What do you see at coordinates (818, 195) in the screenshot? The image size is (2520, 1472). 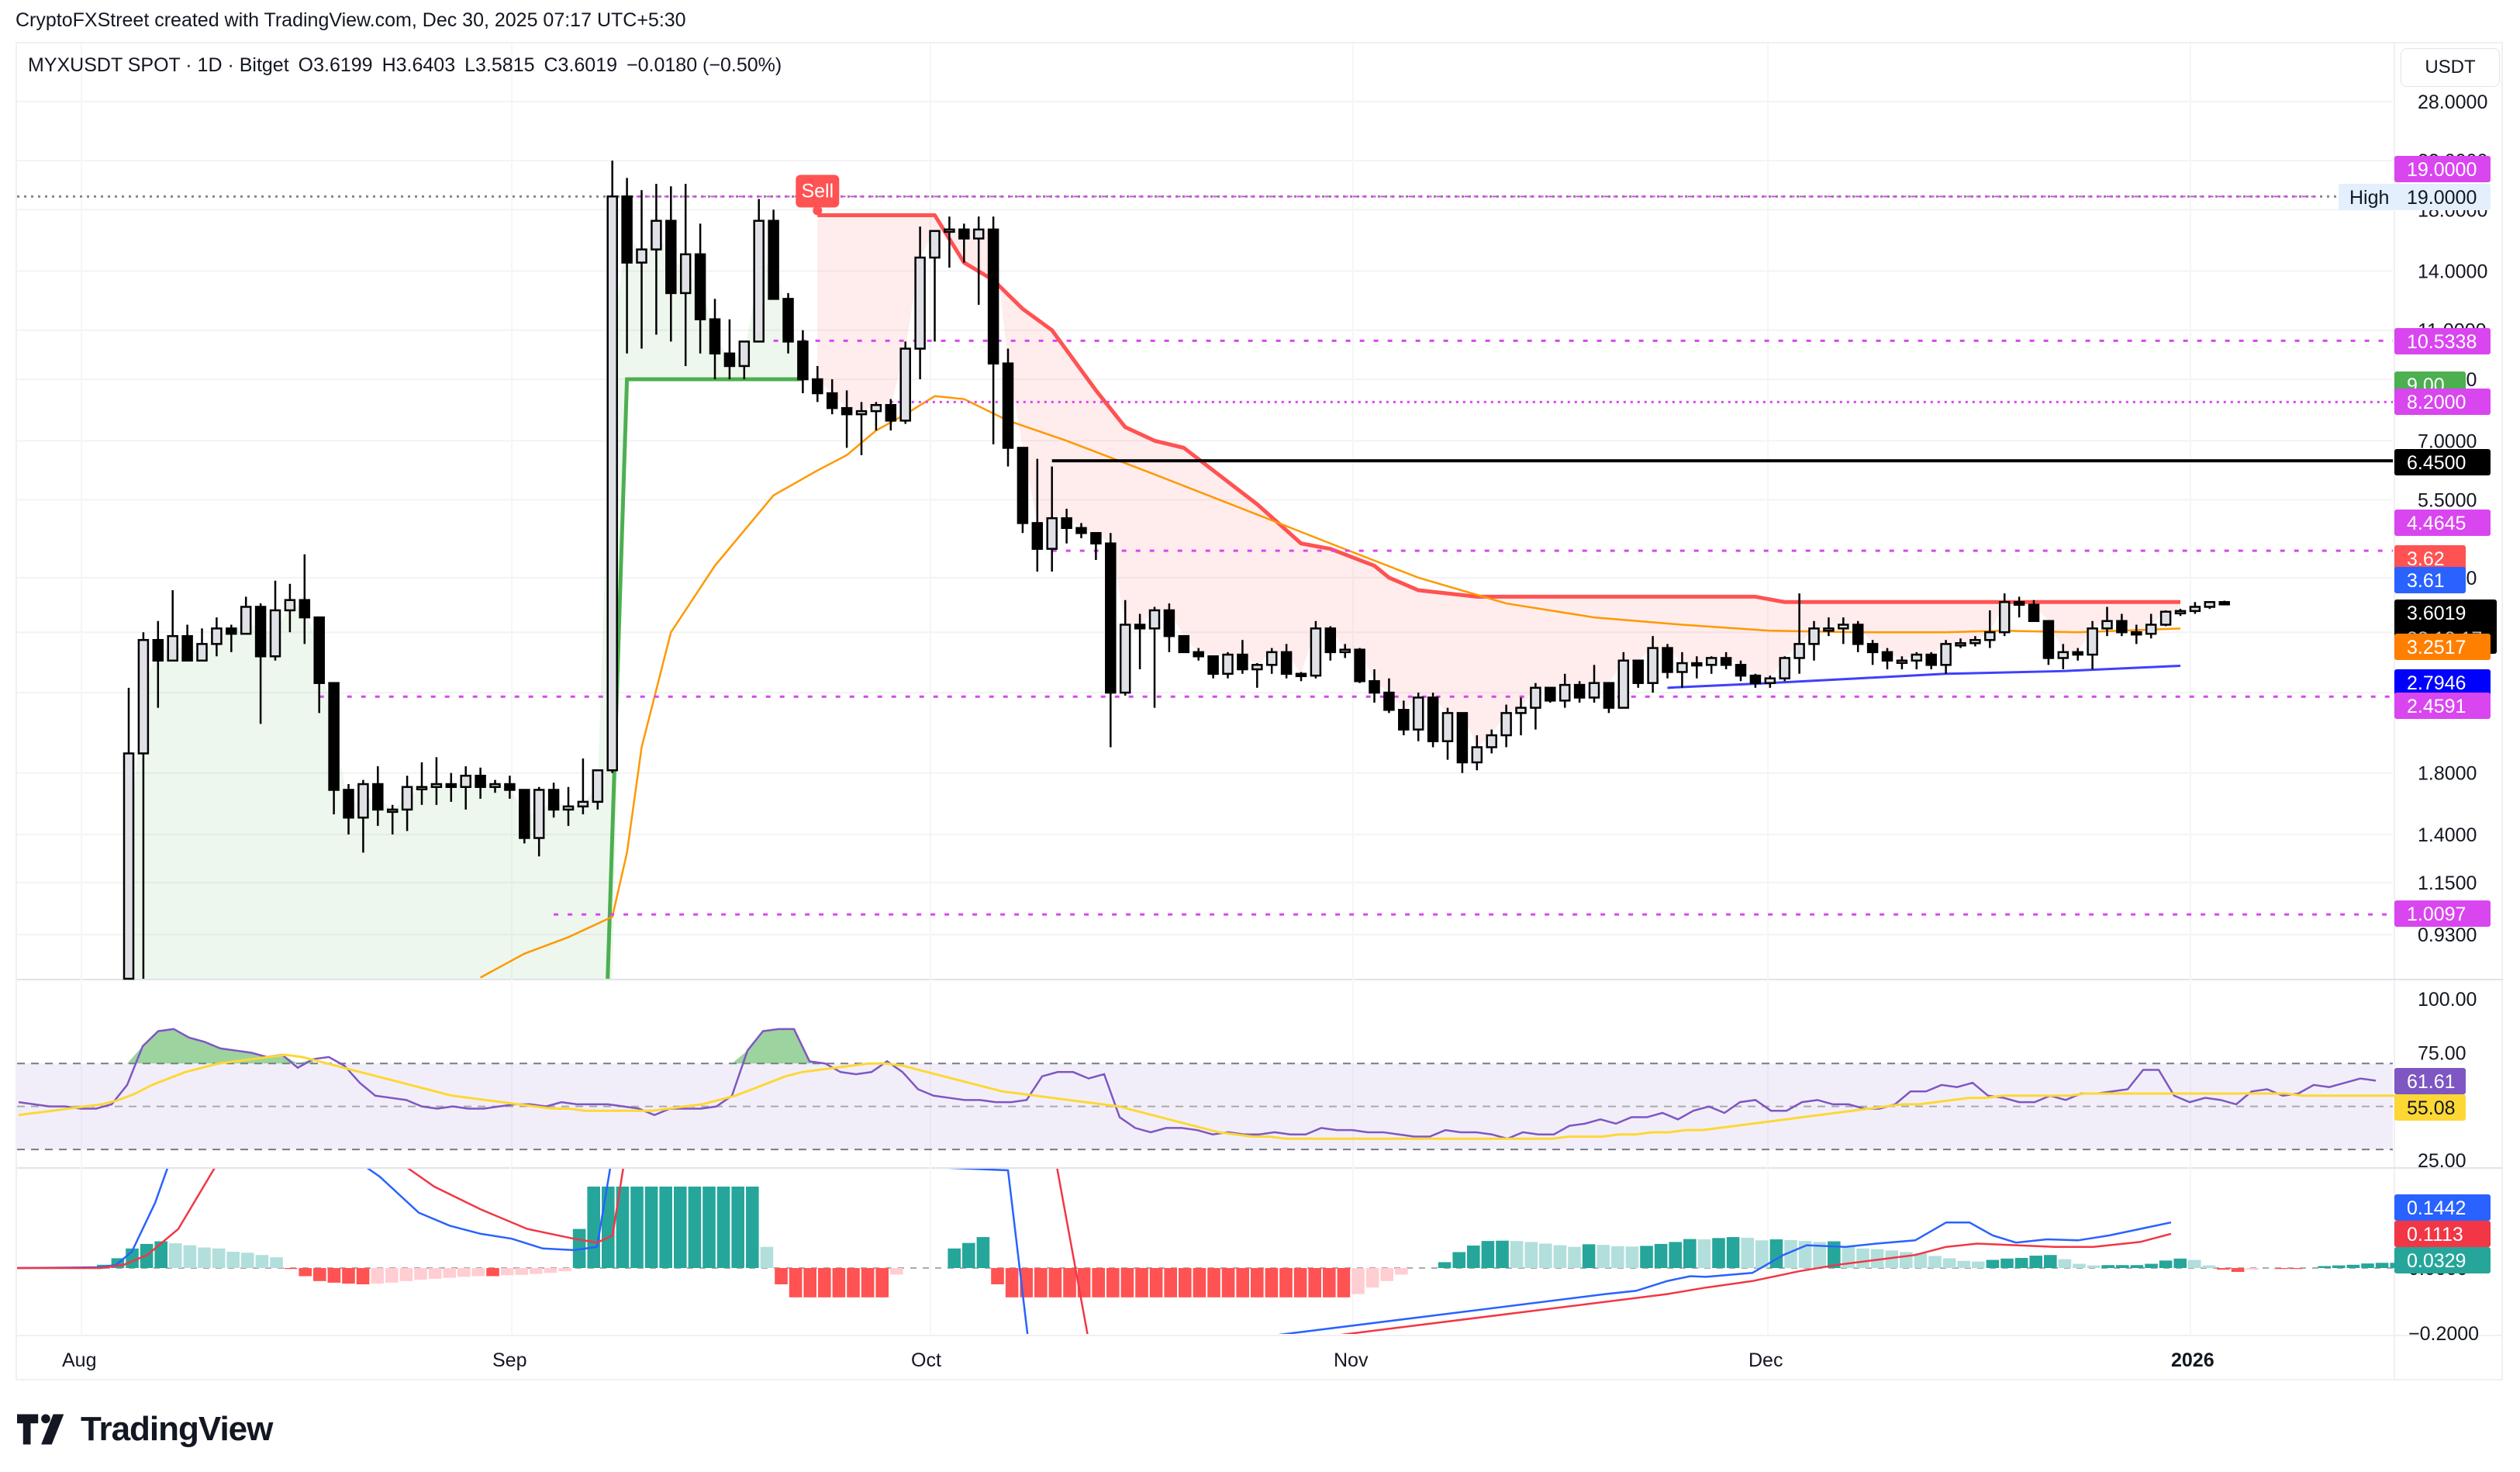 I see `sell-signal-label: Sell` at bounding box center [818, 195].